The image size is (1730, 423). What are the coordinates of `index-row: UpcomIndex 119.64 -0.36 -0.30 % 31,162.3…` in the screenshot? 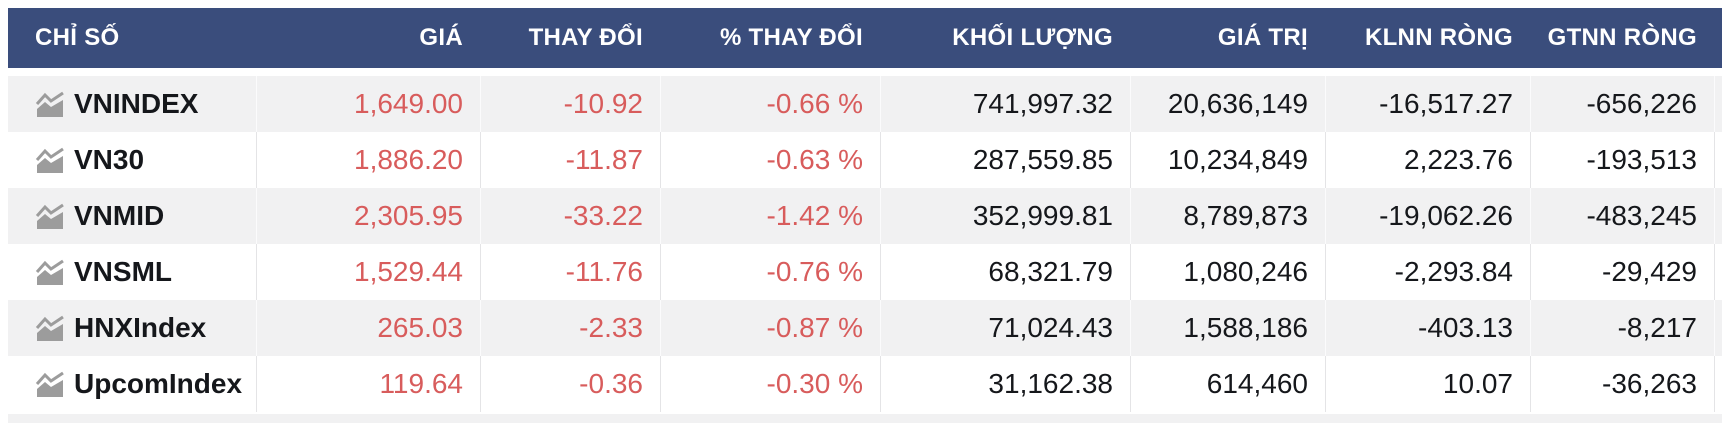 It's located at (865, 384).